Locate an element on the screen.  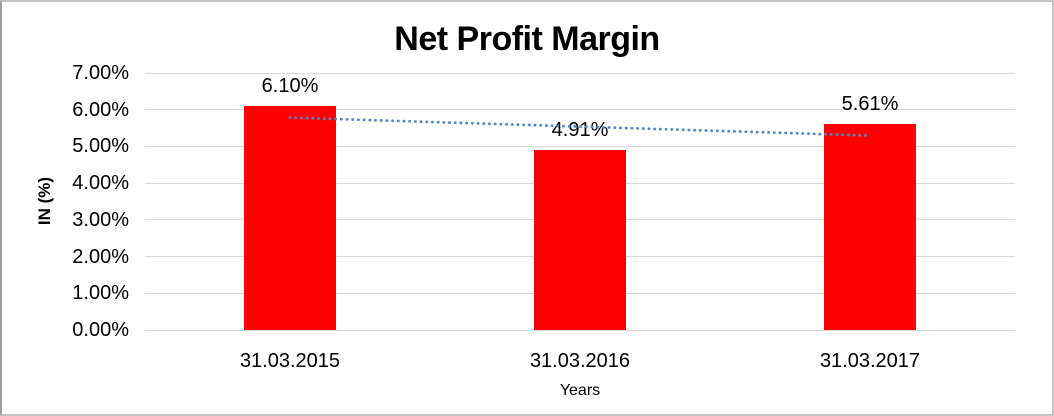
data-label: 4.91% is located at coordinates (580, 129).